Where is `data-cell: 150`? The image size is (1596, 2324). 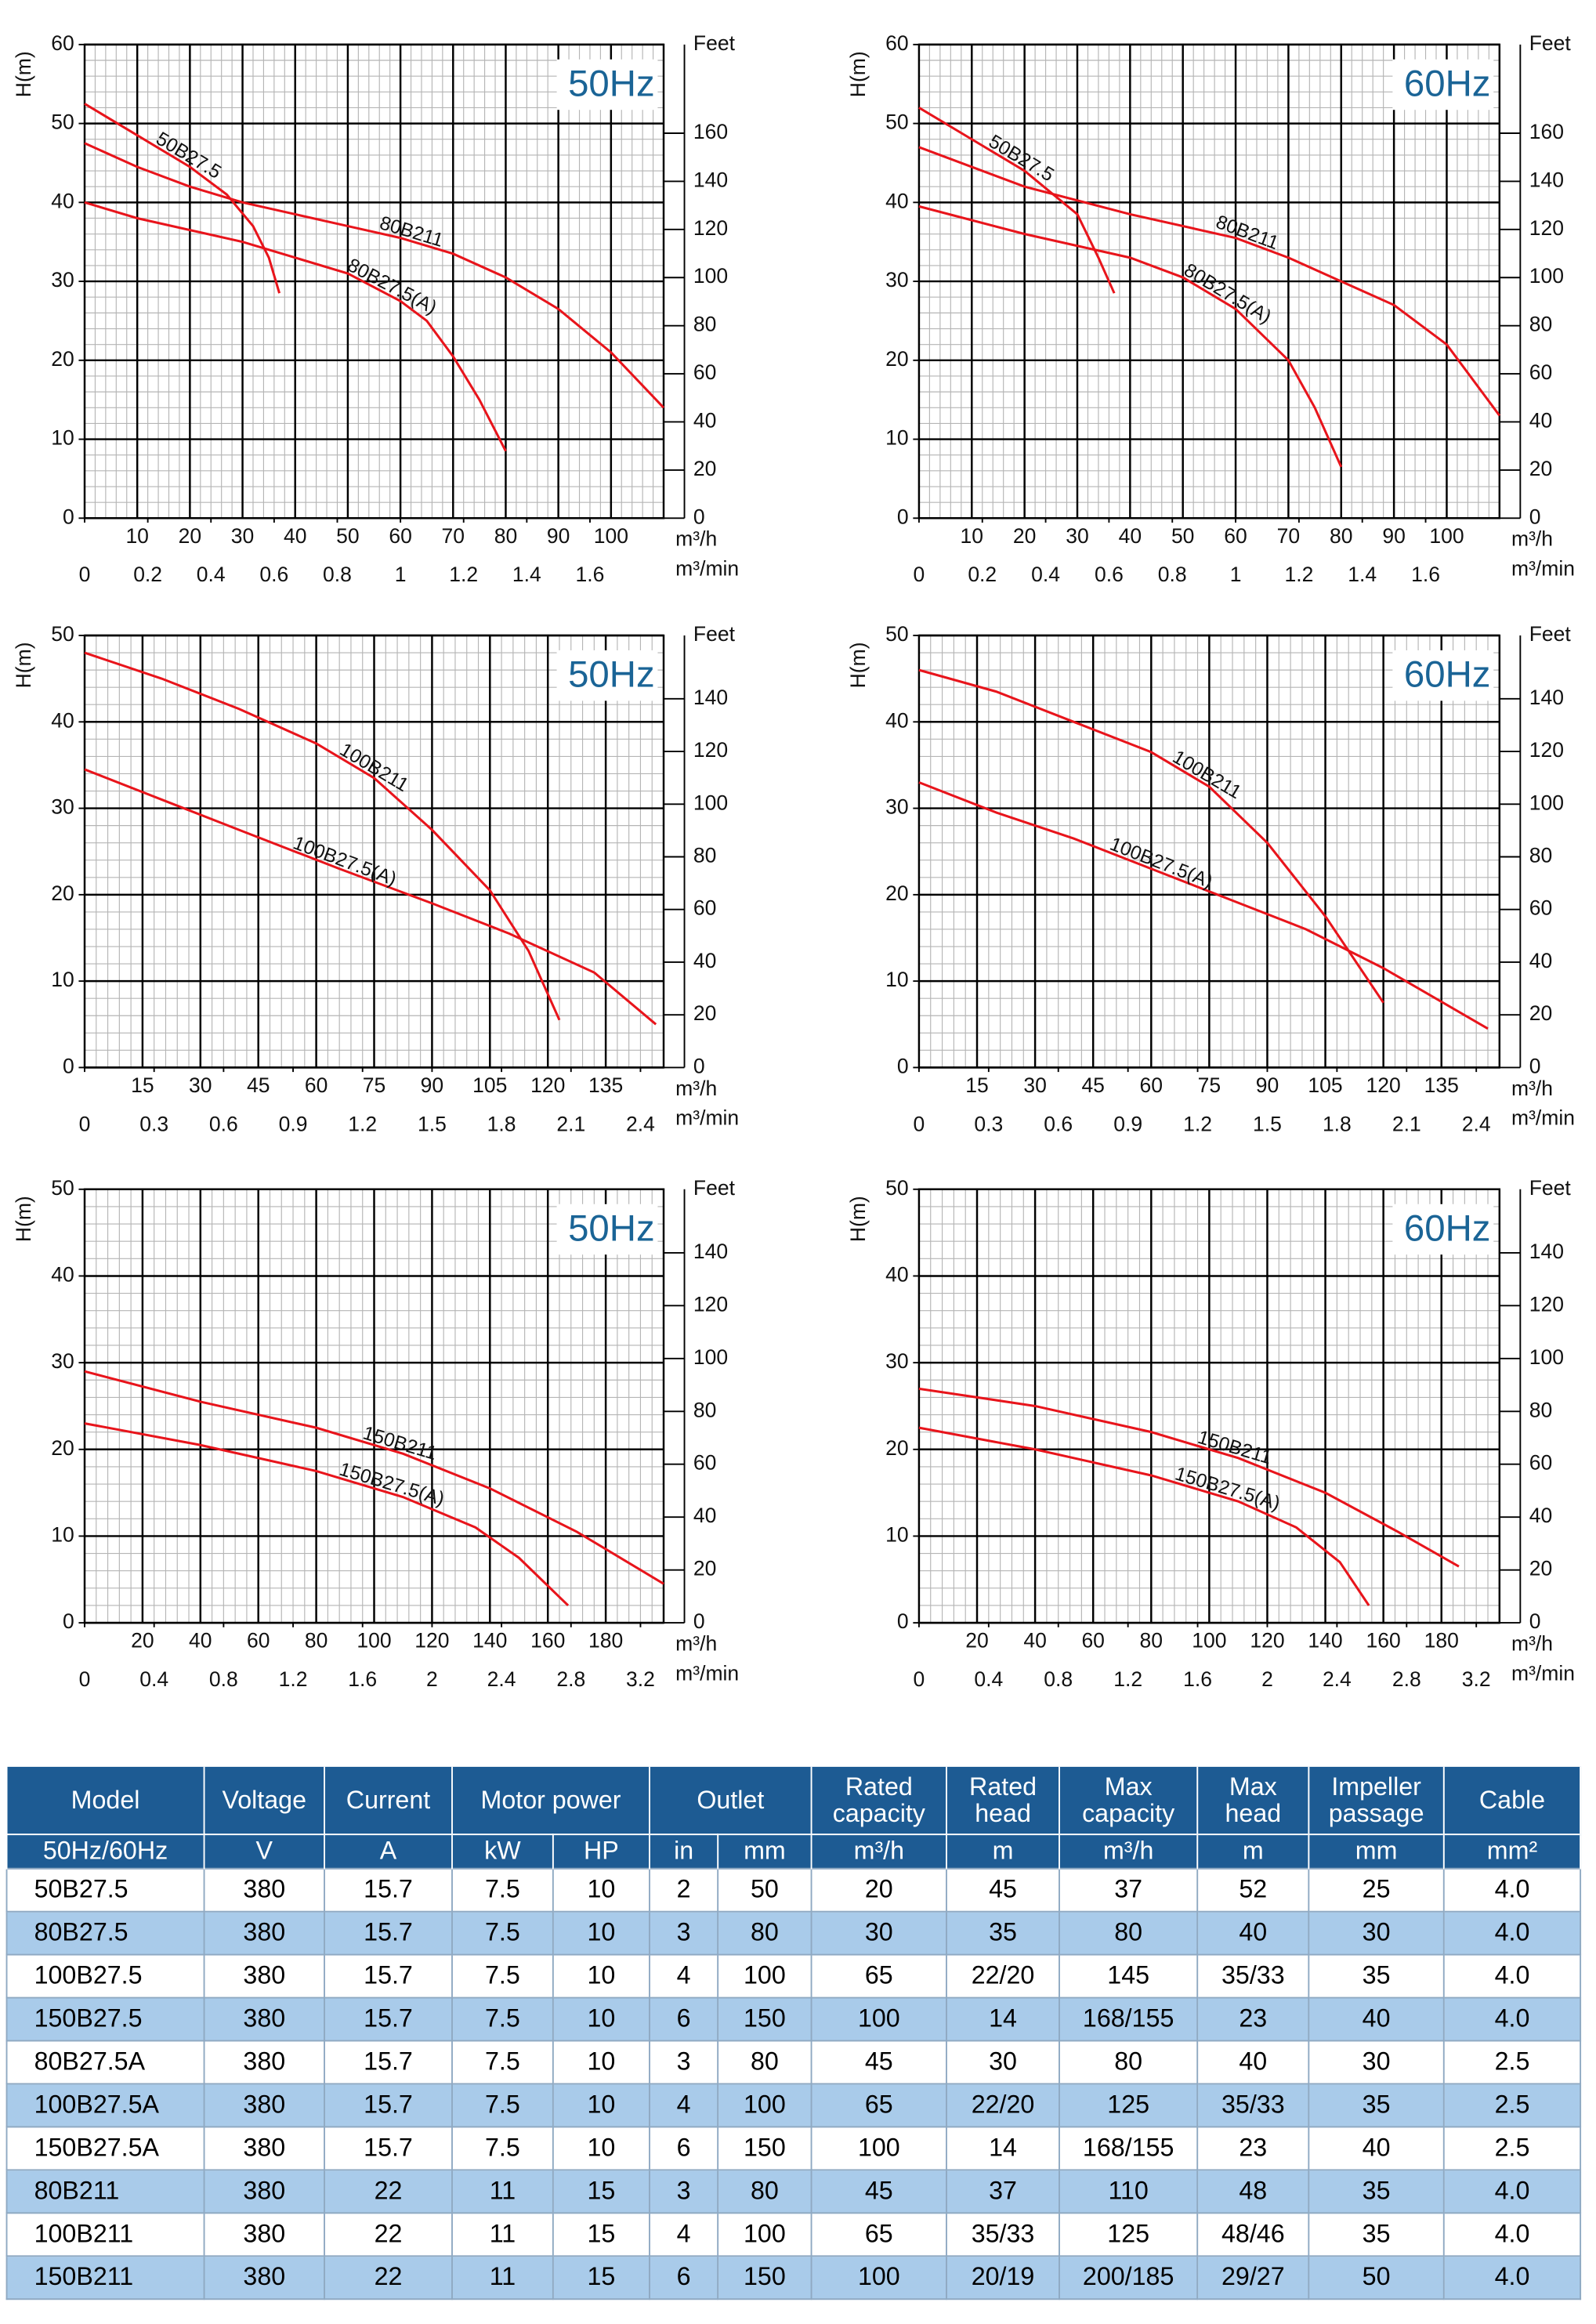 data-cell: 150 is located at coordinates (765, 2019).